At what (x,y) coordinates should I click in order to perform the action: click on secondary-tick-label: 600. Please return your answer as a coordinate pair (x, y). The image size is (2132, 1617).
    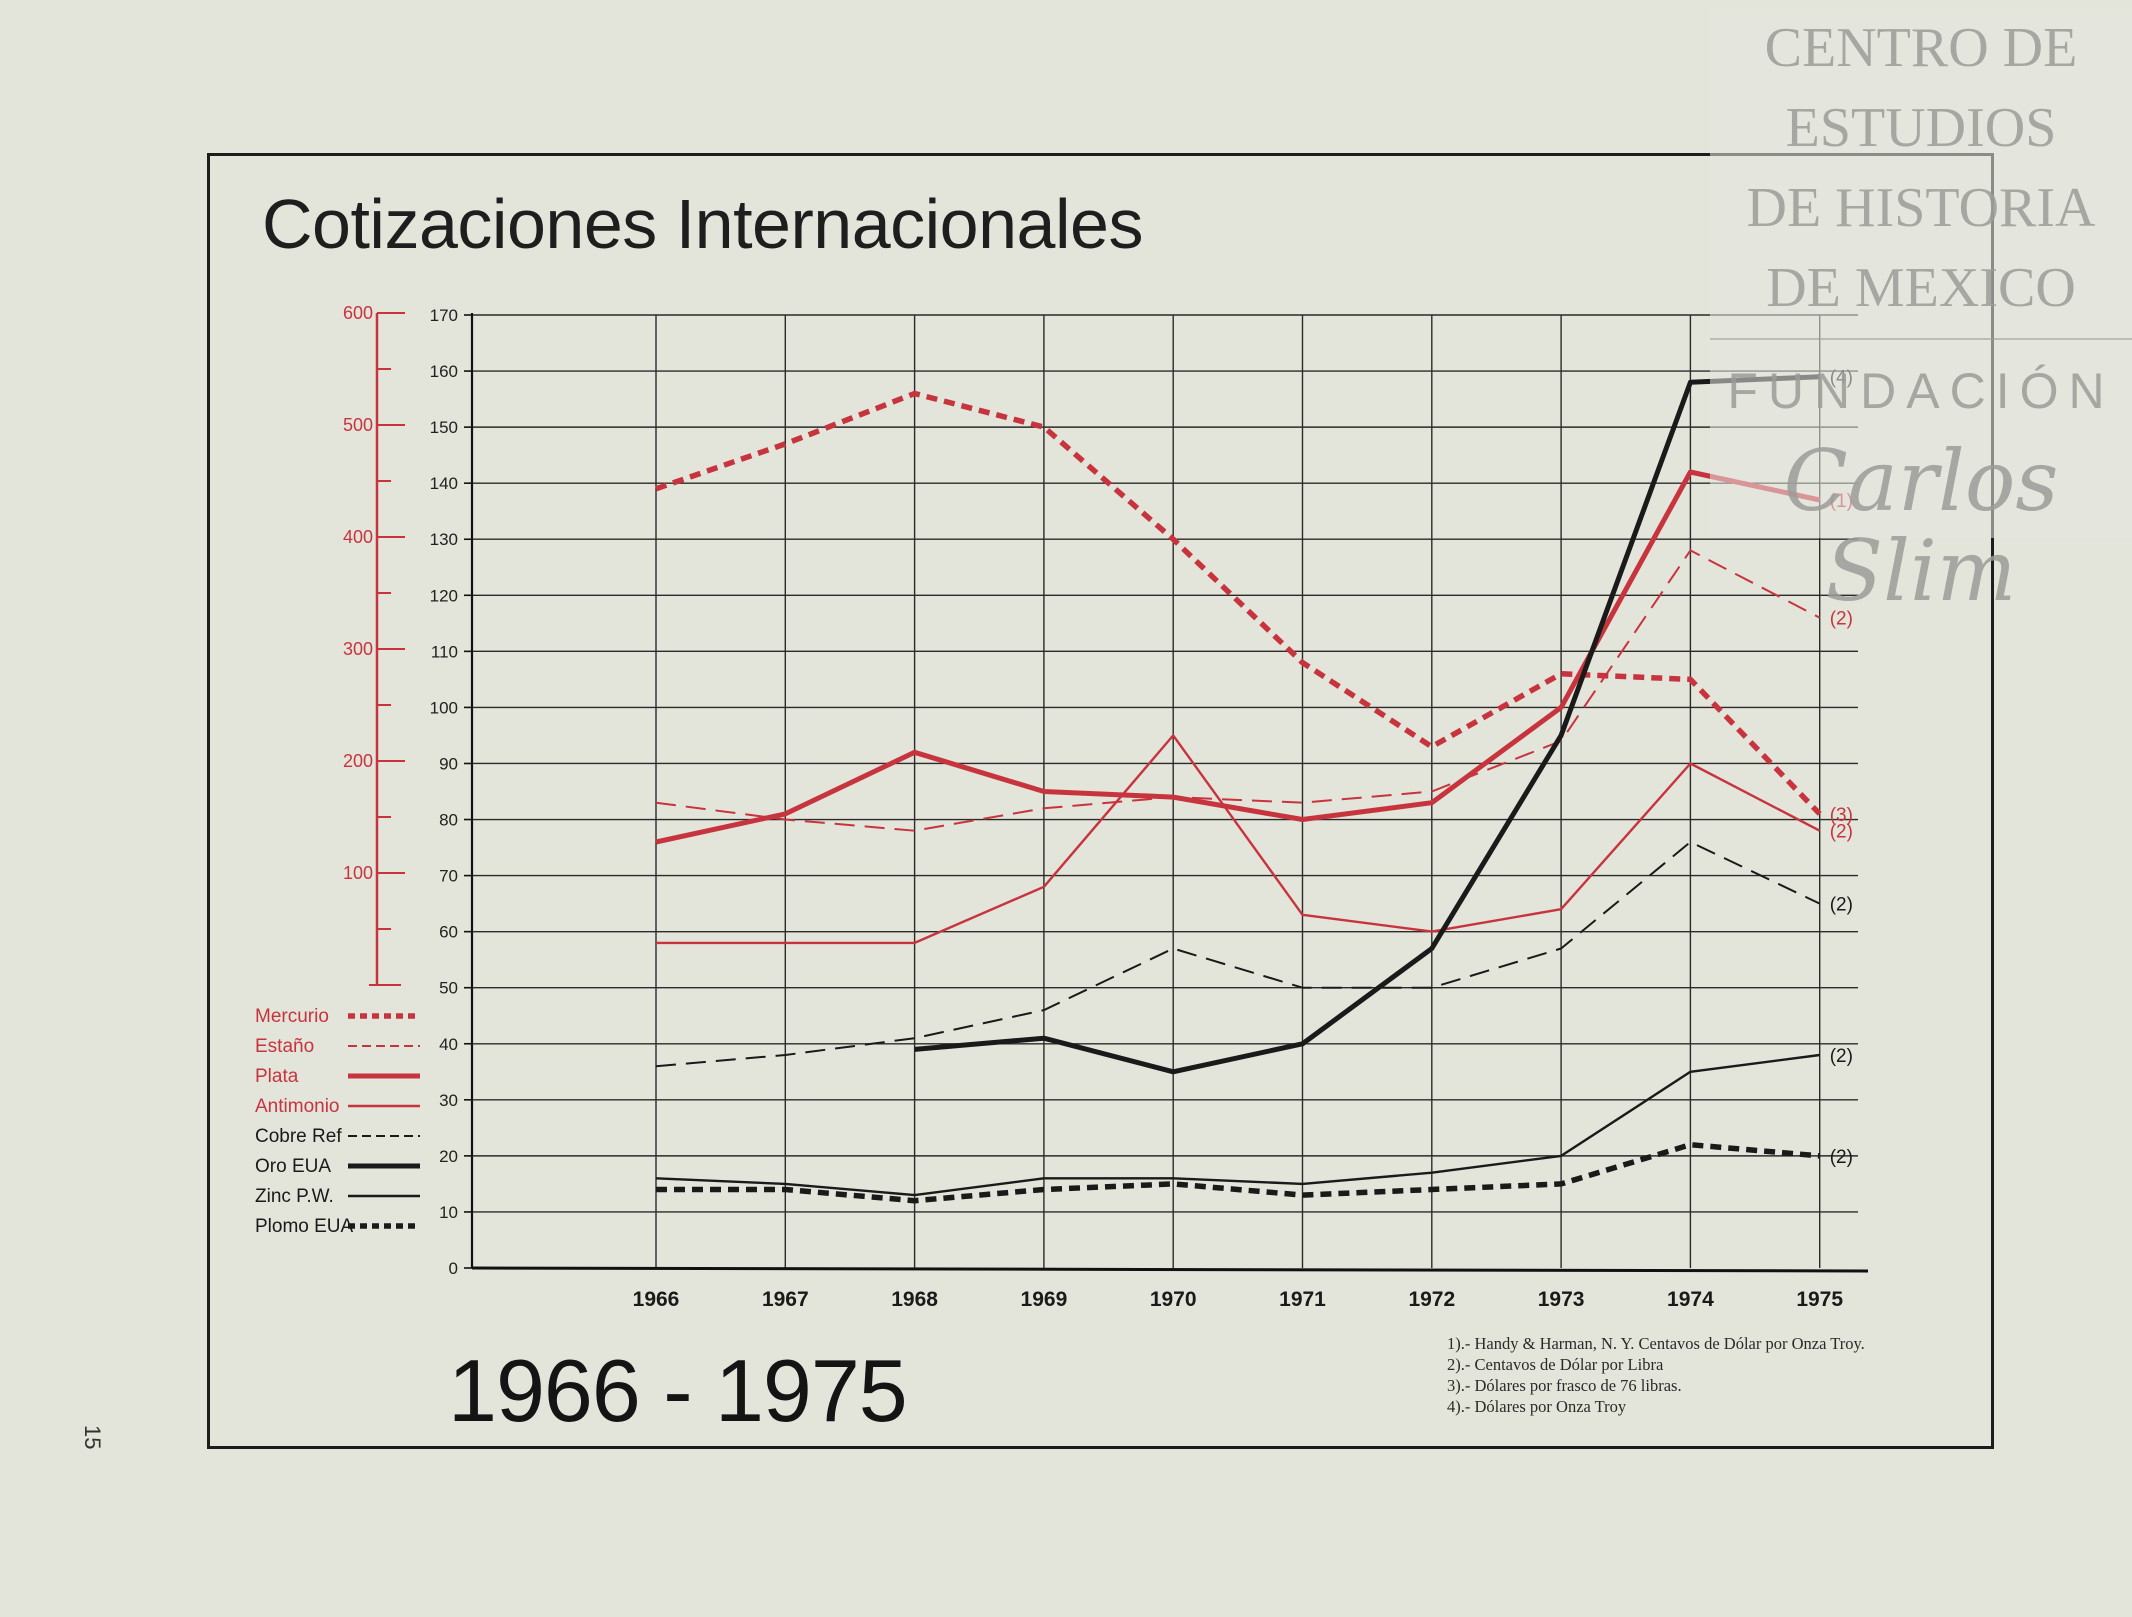
    Looking at the image, I should click on (358, 313).